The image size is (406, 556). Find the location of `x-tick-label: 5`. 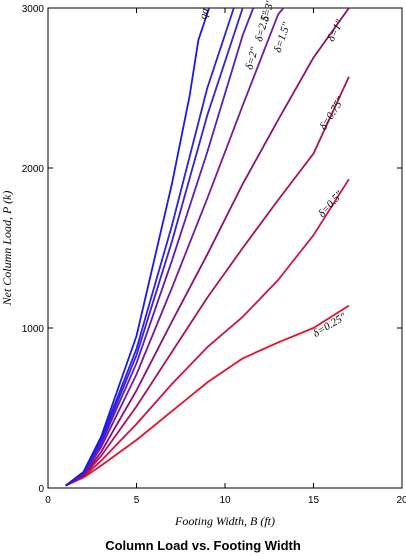

x-tick-label: 5 is located at coordinates (137, 500).